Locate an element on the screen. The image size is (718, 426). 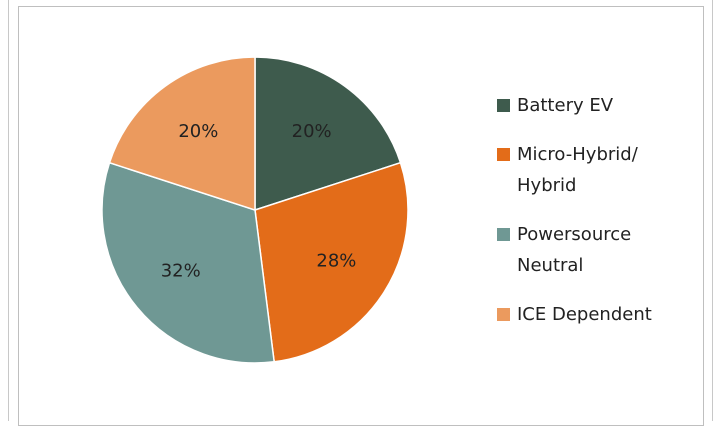
legend-label: Battery EV is located at coordinates (565, 105).